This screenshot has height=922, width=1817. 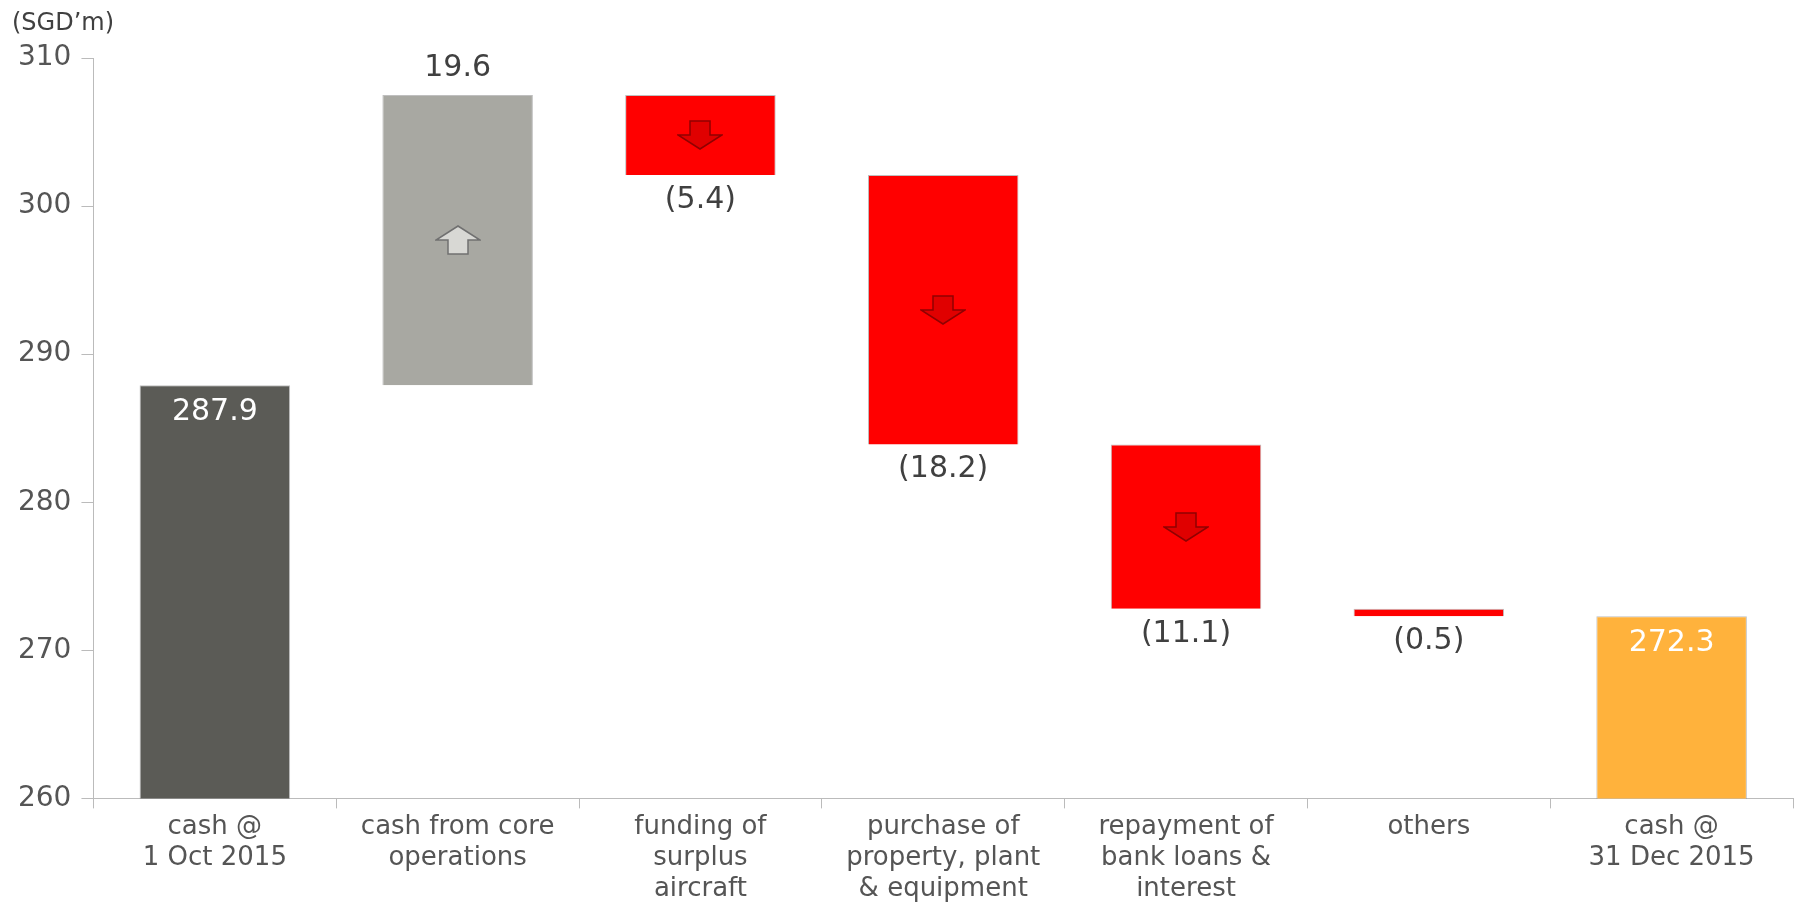 What do you see at coordinates (63, 22) in the screenshot?
I see `y-axis-title: (SGD’m)` at bounding box center [63, 22].